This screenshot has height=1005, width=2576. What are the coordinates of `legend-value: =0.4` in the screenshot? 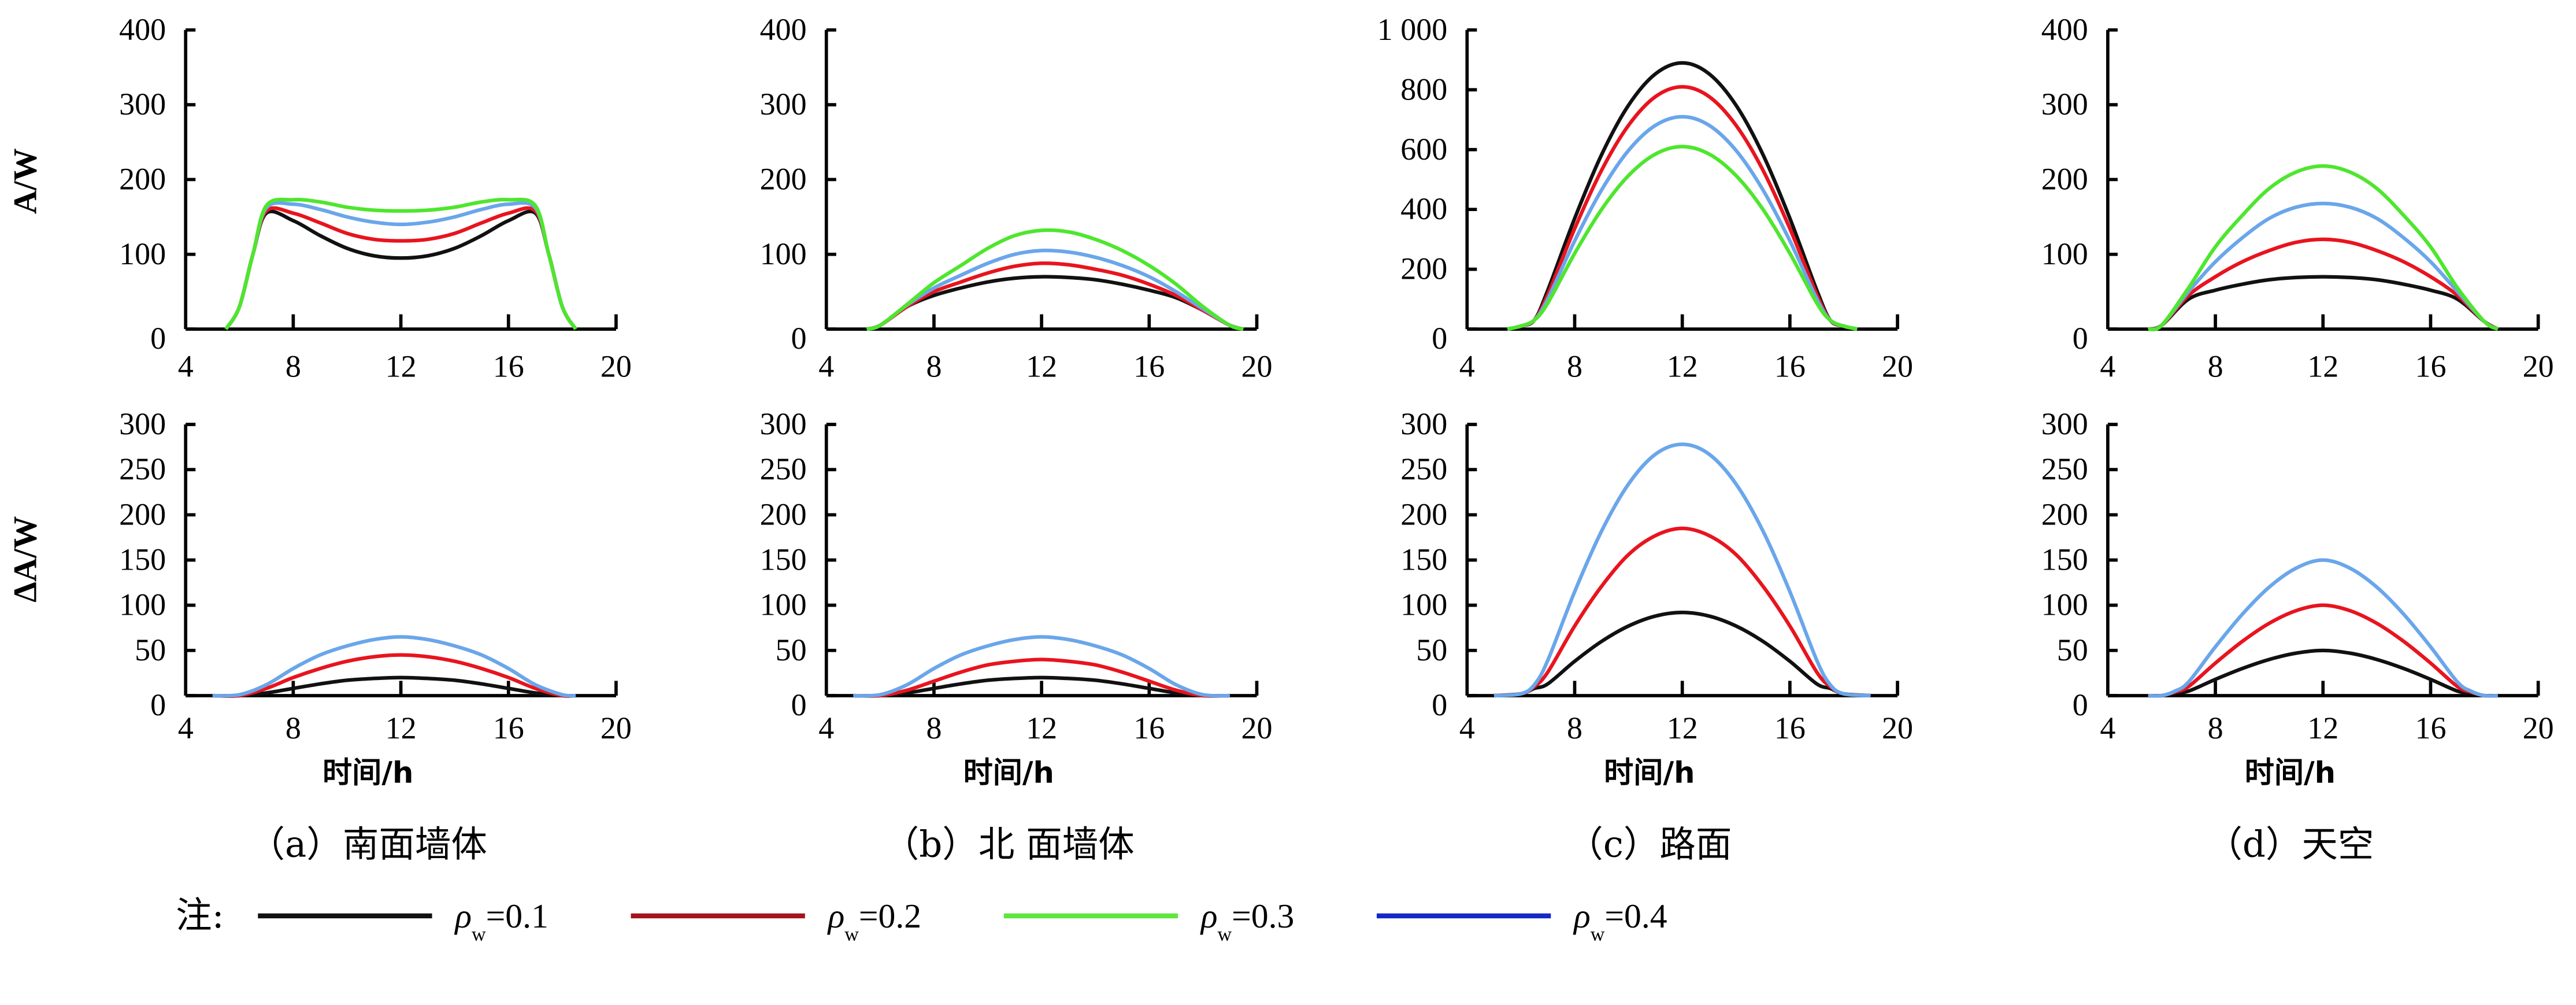 It's located at (1635, 916).